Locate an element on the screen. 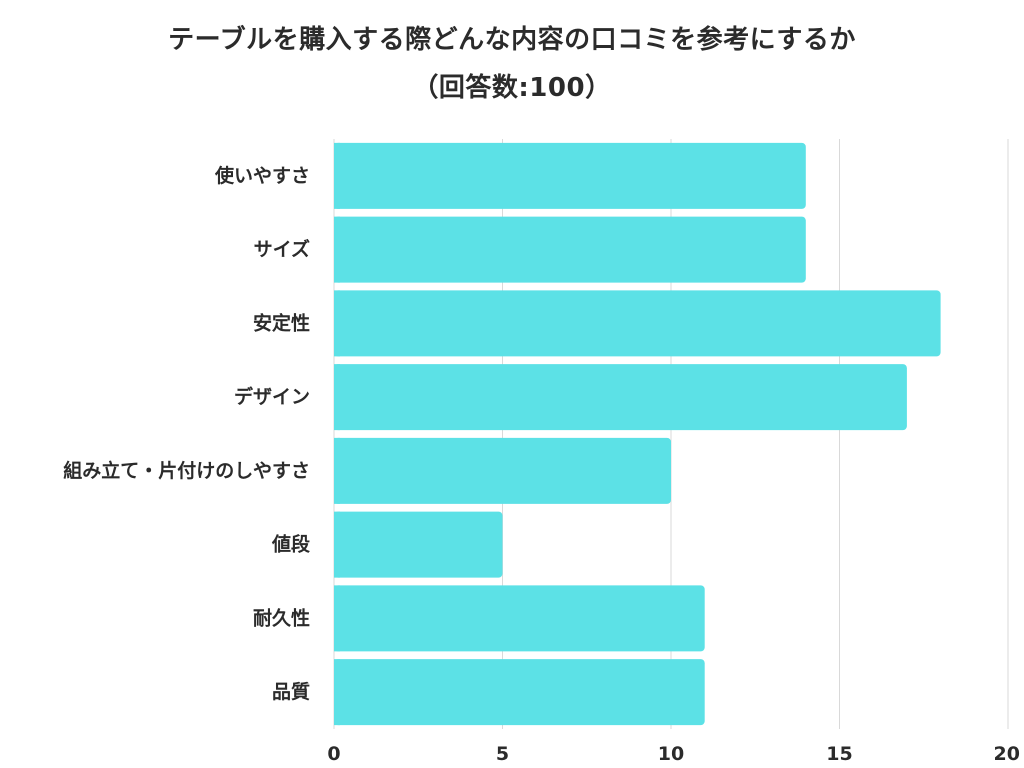 This screenshot has height=768, width=1024. bar-6-base is located at coordinates (337, 544).